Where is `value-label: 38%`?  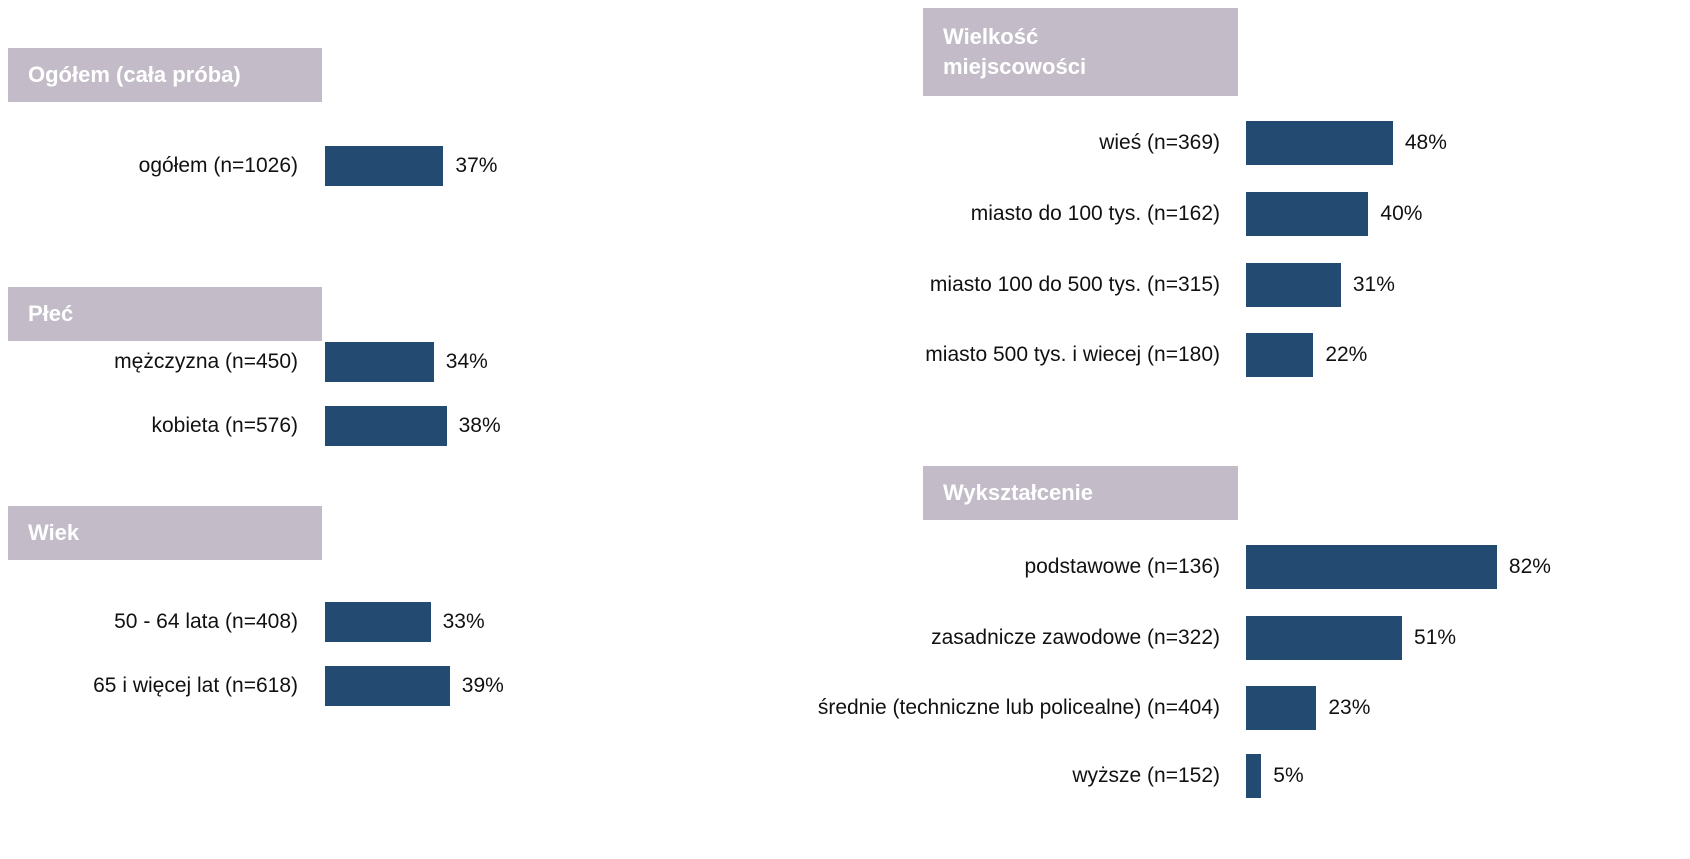
value-label: 38% is located at coordinates (479, 425).